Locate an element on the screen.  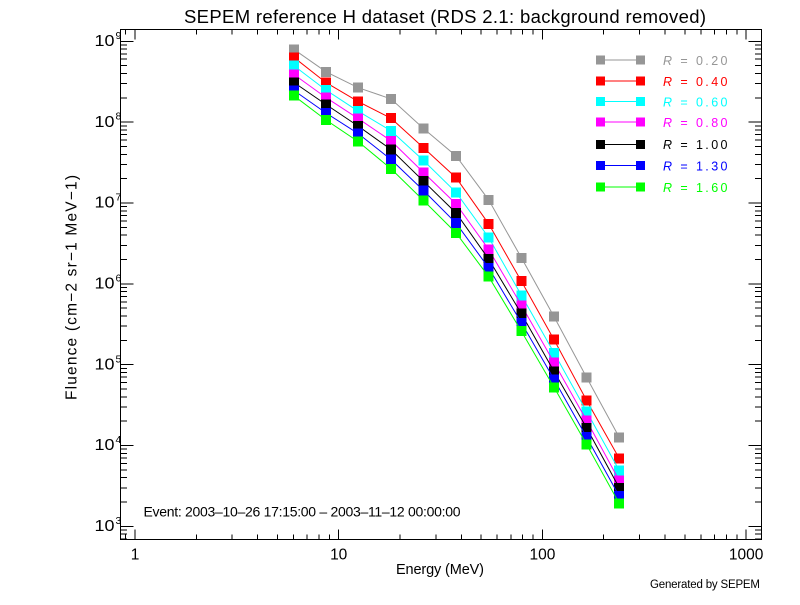
svg-text: 100 is located at coordinates (542, 555).